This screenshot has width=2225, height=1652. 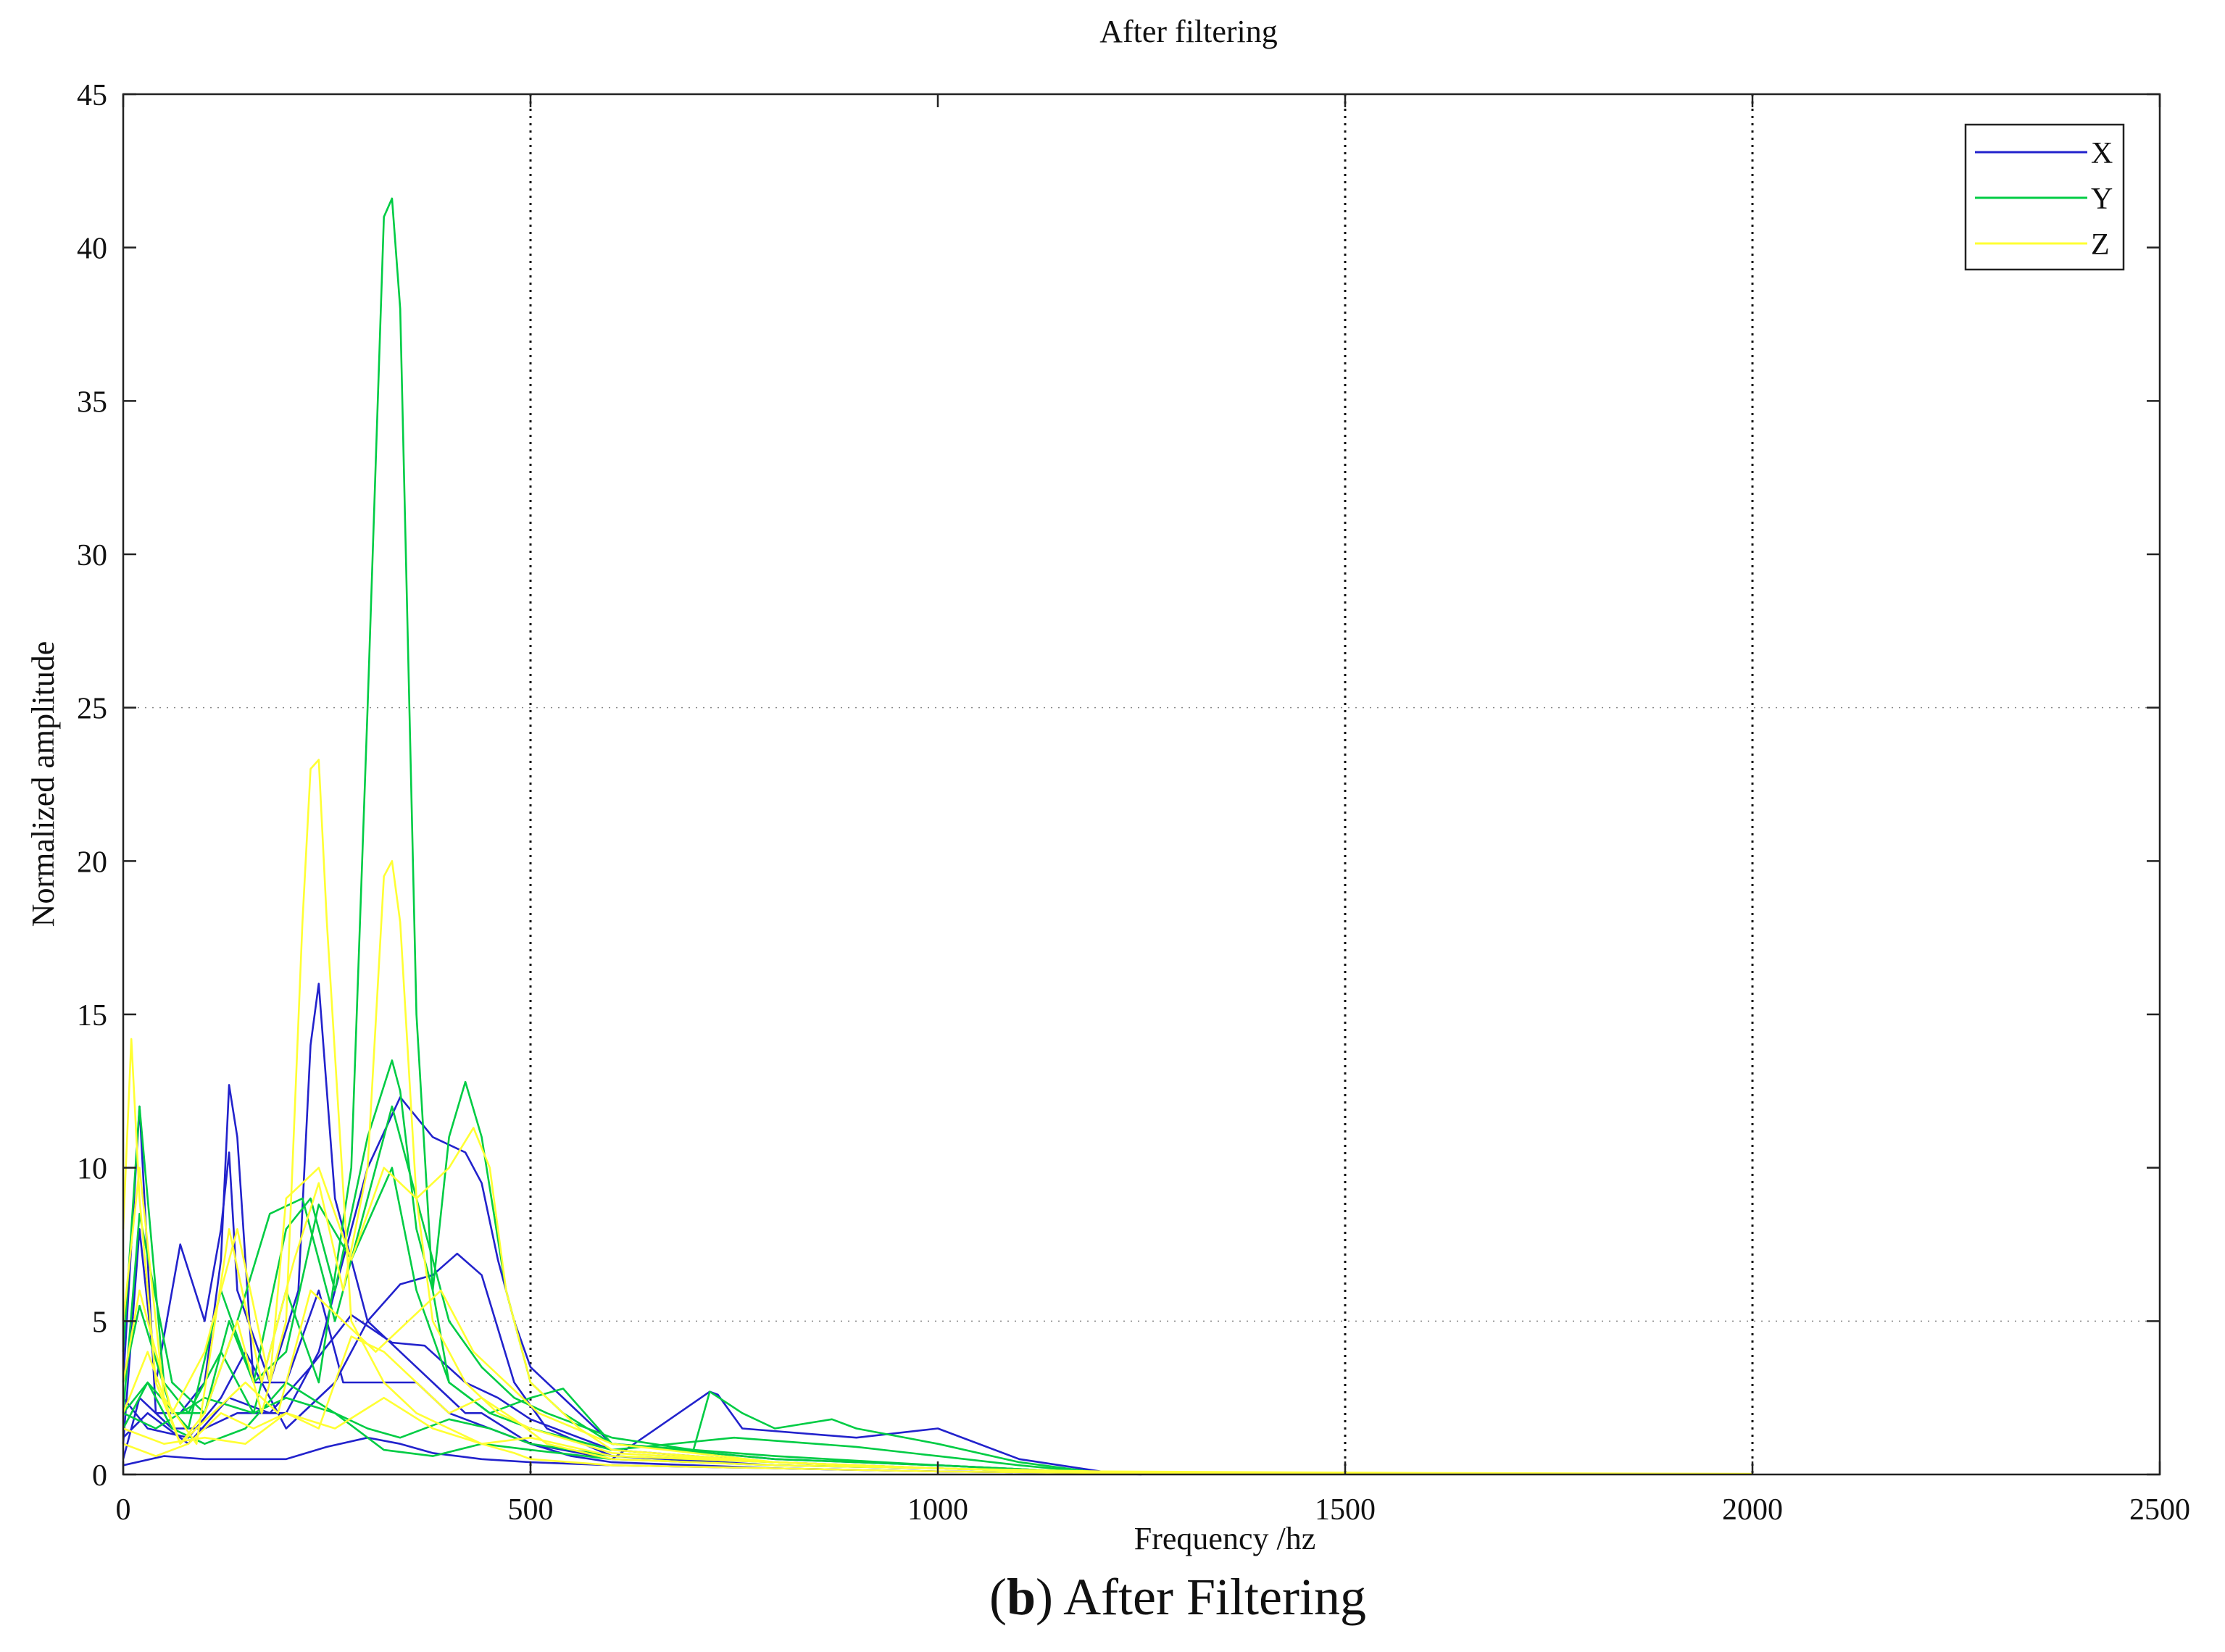 What do you see at coordinates (2159, 1510) in the screenshot?
I see `x-tick-label-2500: 2500` at bounding box center [2159, 1510].